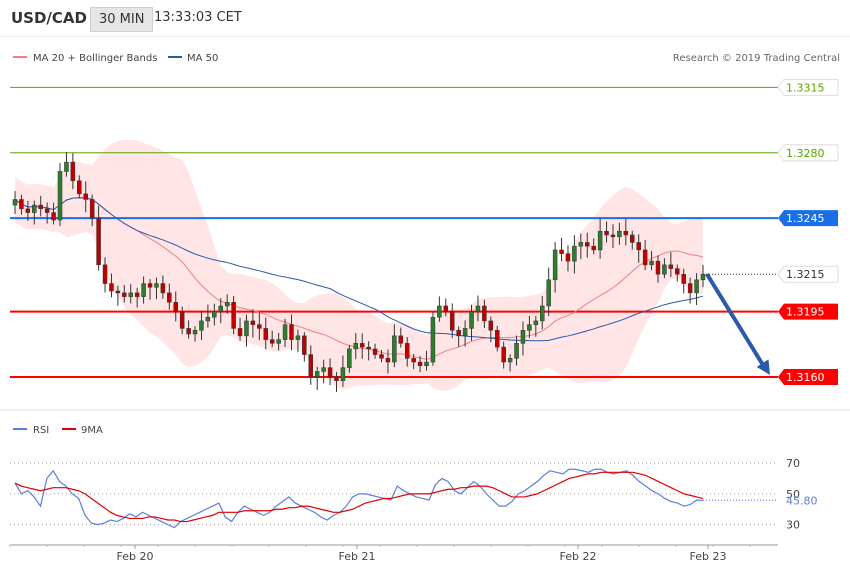 The image size is (850, 577). I want to click on level-label-3: 1.3195, so click(805, 312).